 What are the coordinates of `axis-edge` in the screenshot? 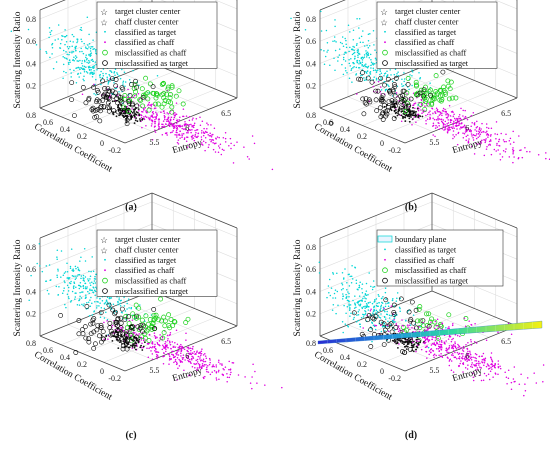 It's located at (376, 215).